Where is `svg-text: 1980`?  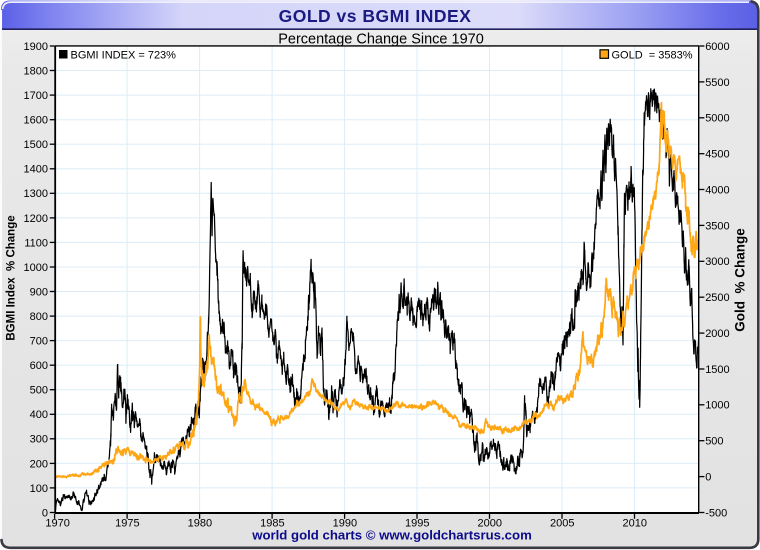
svg-text: 1980 is located at coordinates (200, 523).